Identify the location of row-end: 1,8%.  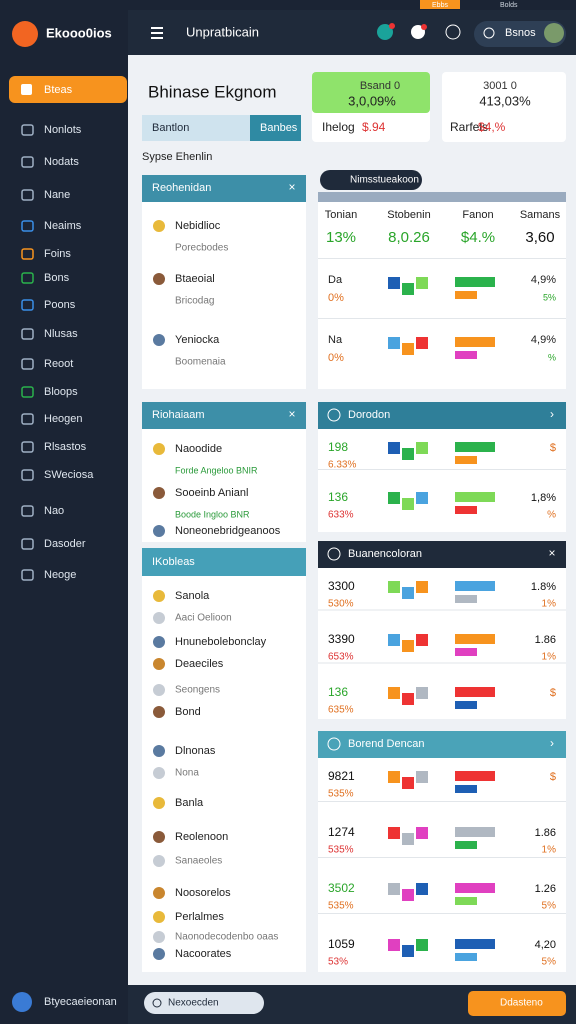
(543, 498).